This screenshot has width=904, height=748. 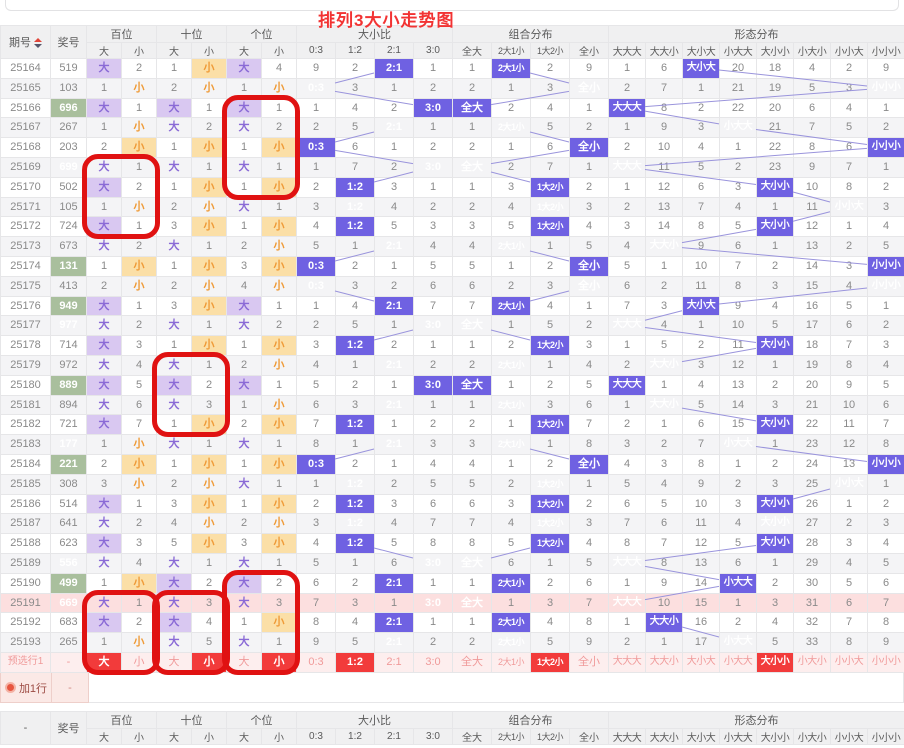 What do you see at coordinates (701, 623) in the screenshot?
I see `cell: 16` at bounding box center [701, 623].